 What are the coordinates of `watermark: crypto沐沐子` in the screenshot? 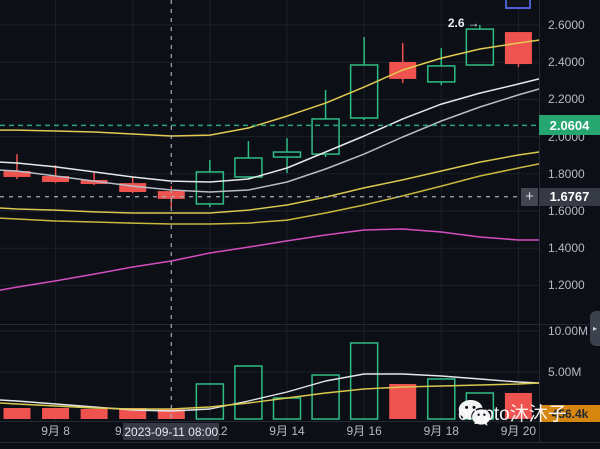 It's located at (512, 412).